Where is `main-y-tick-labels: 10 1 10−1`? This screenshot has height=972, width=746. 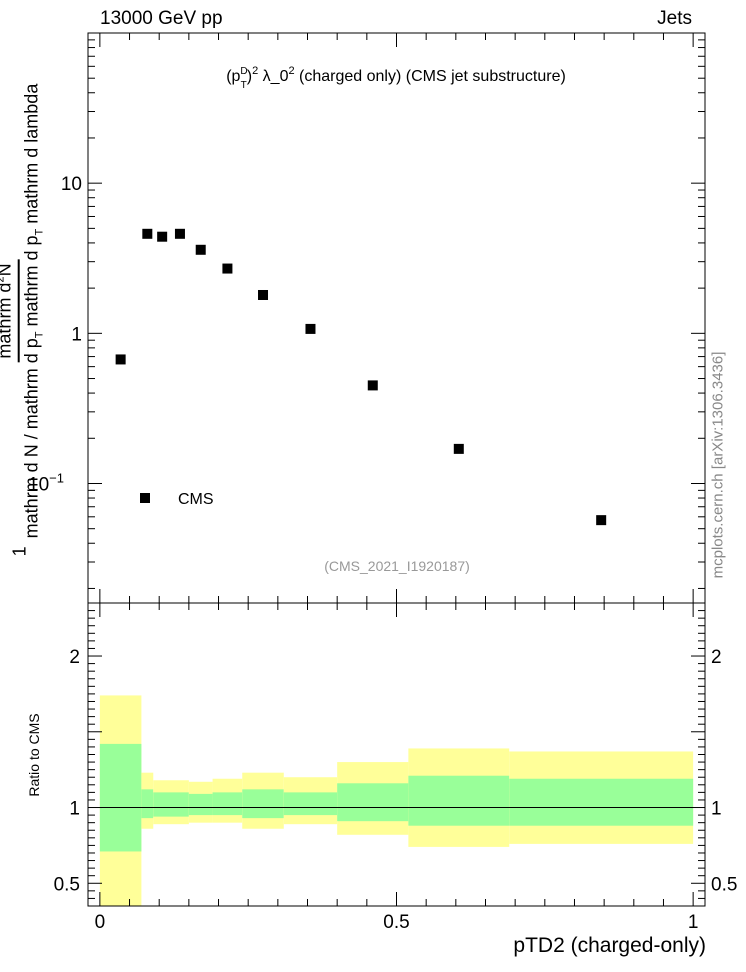
main-y-tick-labels: 10 1 10−1 is located at coordinates (55, 334).